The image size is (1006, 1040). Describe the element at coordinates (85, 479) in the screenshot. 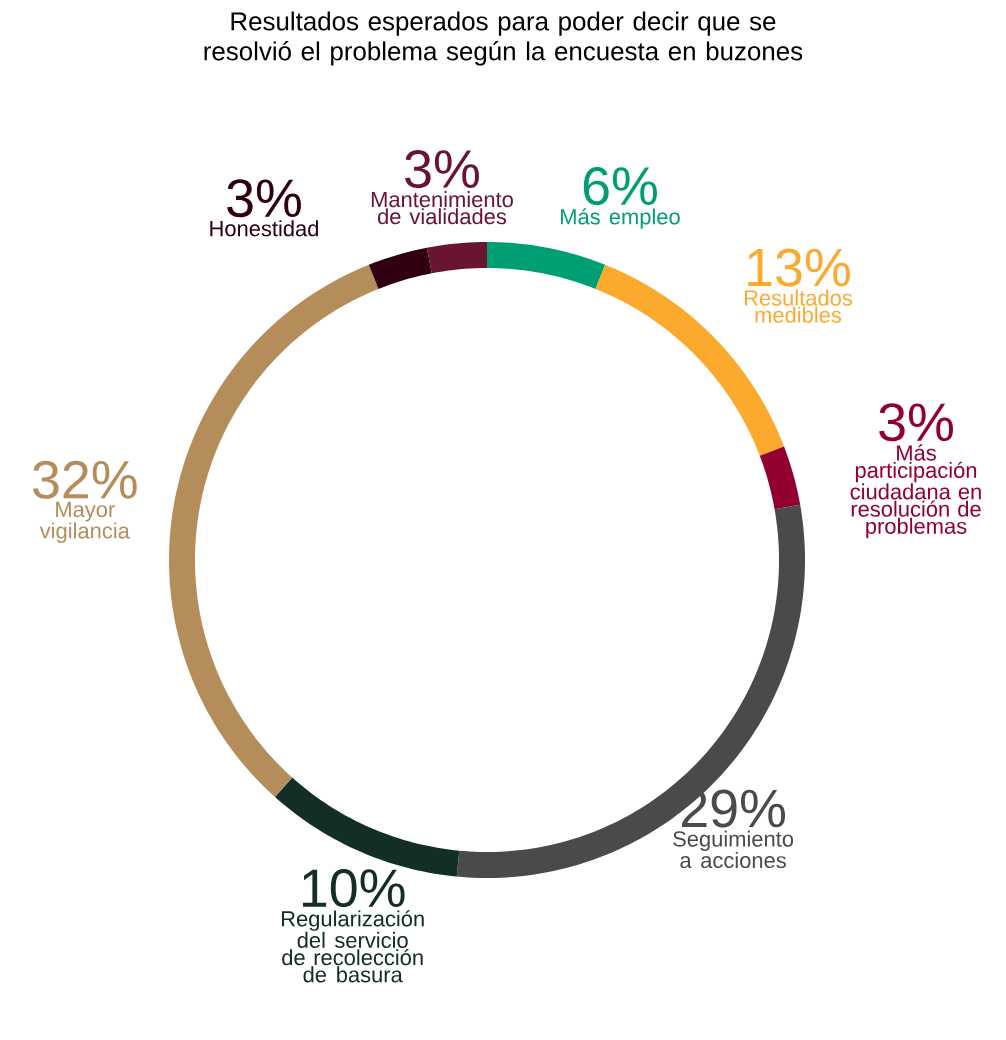

I see `data-label: 32%` at that location.